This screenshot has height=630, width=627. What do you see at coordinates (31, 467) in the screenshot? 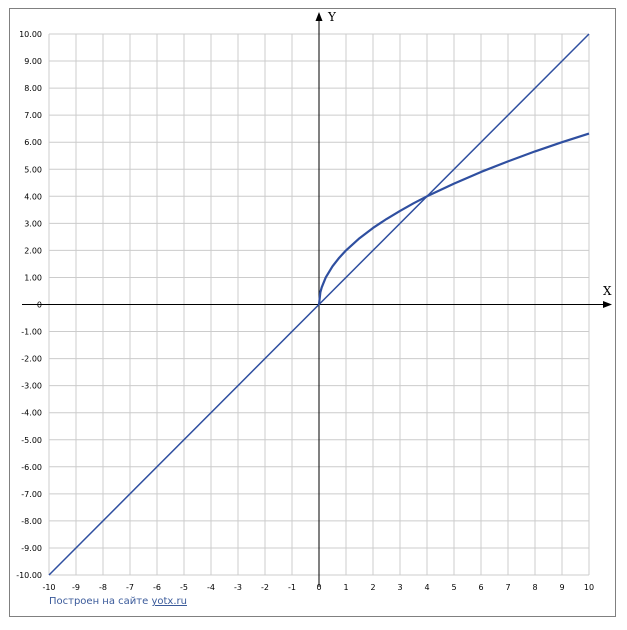
I see `y-tick-label: -6.00` at bounding box center [31, 467].